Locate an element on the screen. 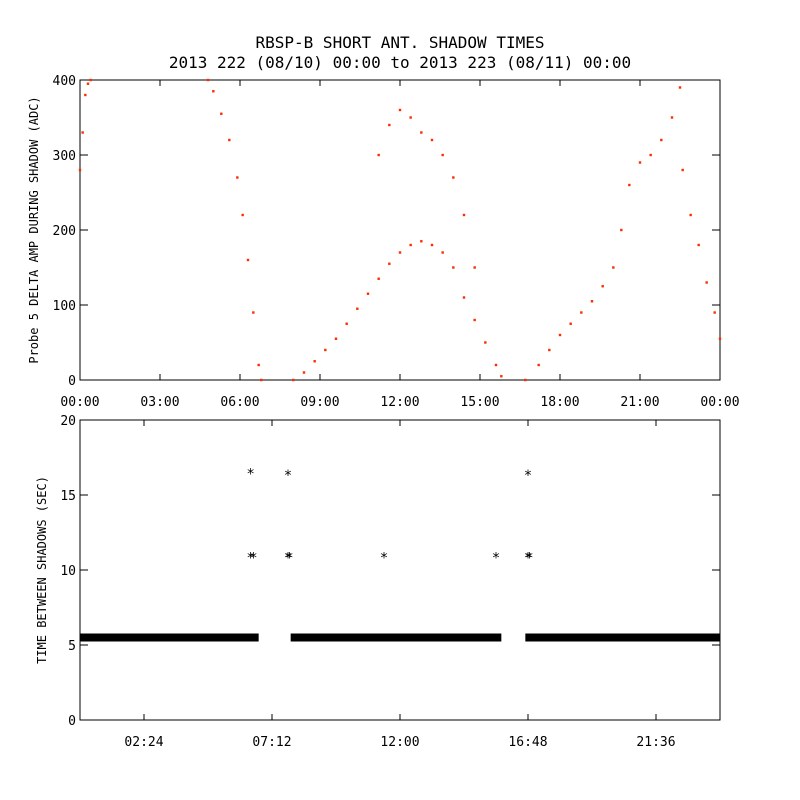  top-x-tick-label: 03:00 is located at coordinates (159, 402).